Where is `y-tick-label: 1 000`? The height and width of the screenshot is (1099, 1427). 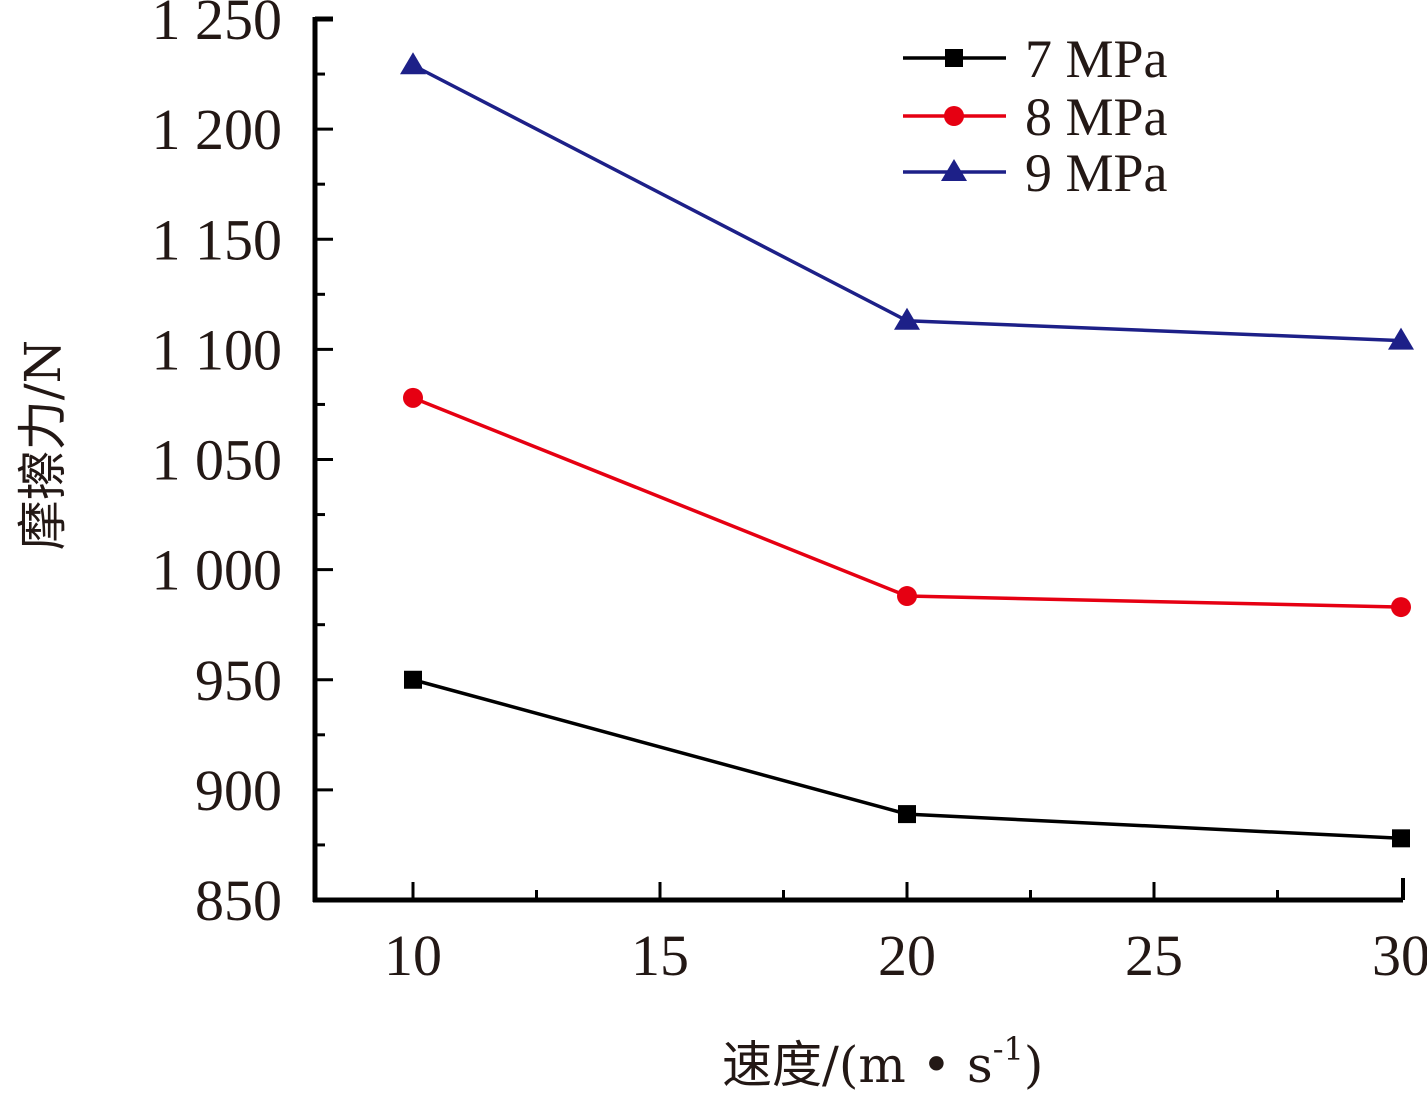
y-tick-label: 1 000 is located at coordinates (217, 570).